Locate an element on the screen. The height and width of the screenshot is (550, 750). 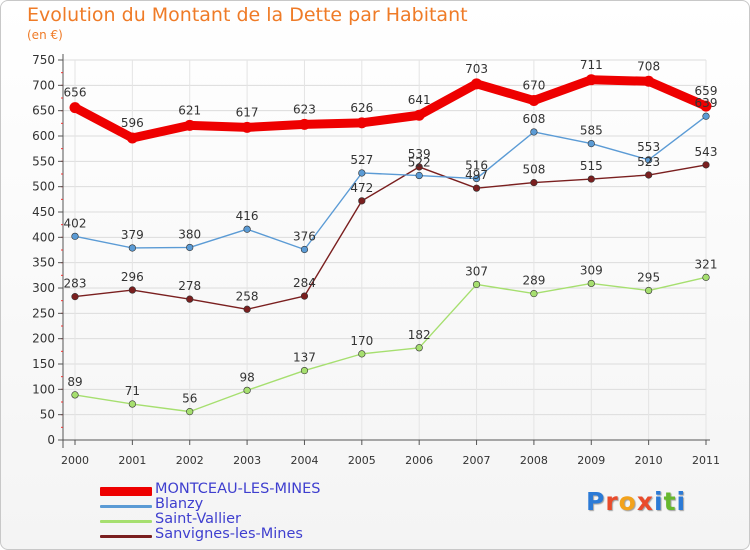
x-tick-label: 2007 is located at coordinates (477, 460).